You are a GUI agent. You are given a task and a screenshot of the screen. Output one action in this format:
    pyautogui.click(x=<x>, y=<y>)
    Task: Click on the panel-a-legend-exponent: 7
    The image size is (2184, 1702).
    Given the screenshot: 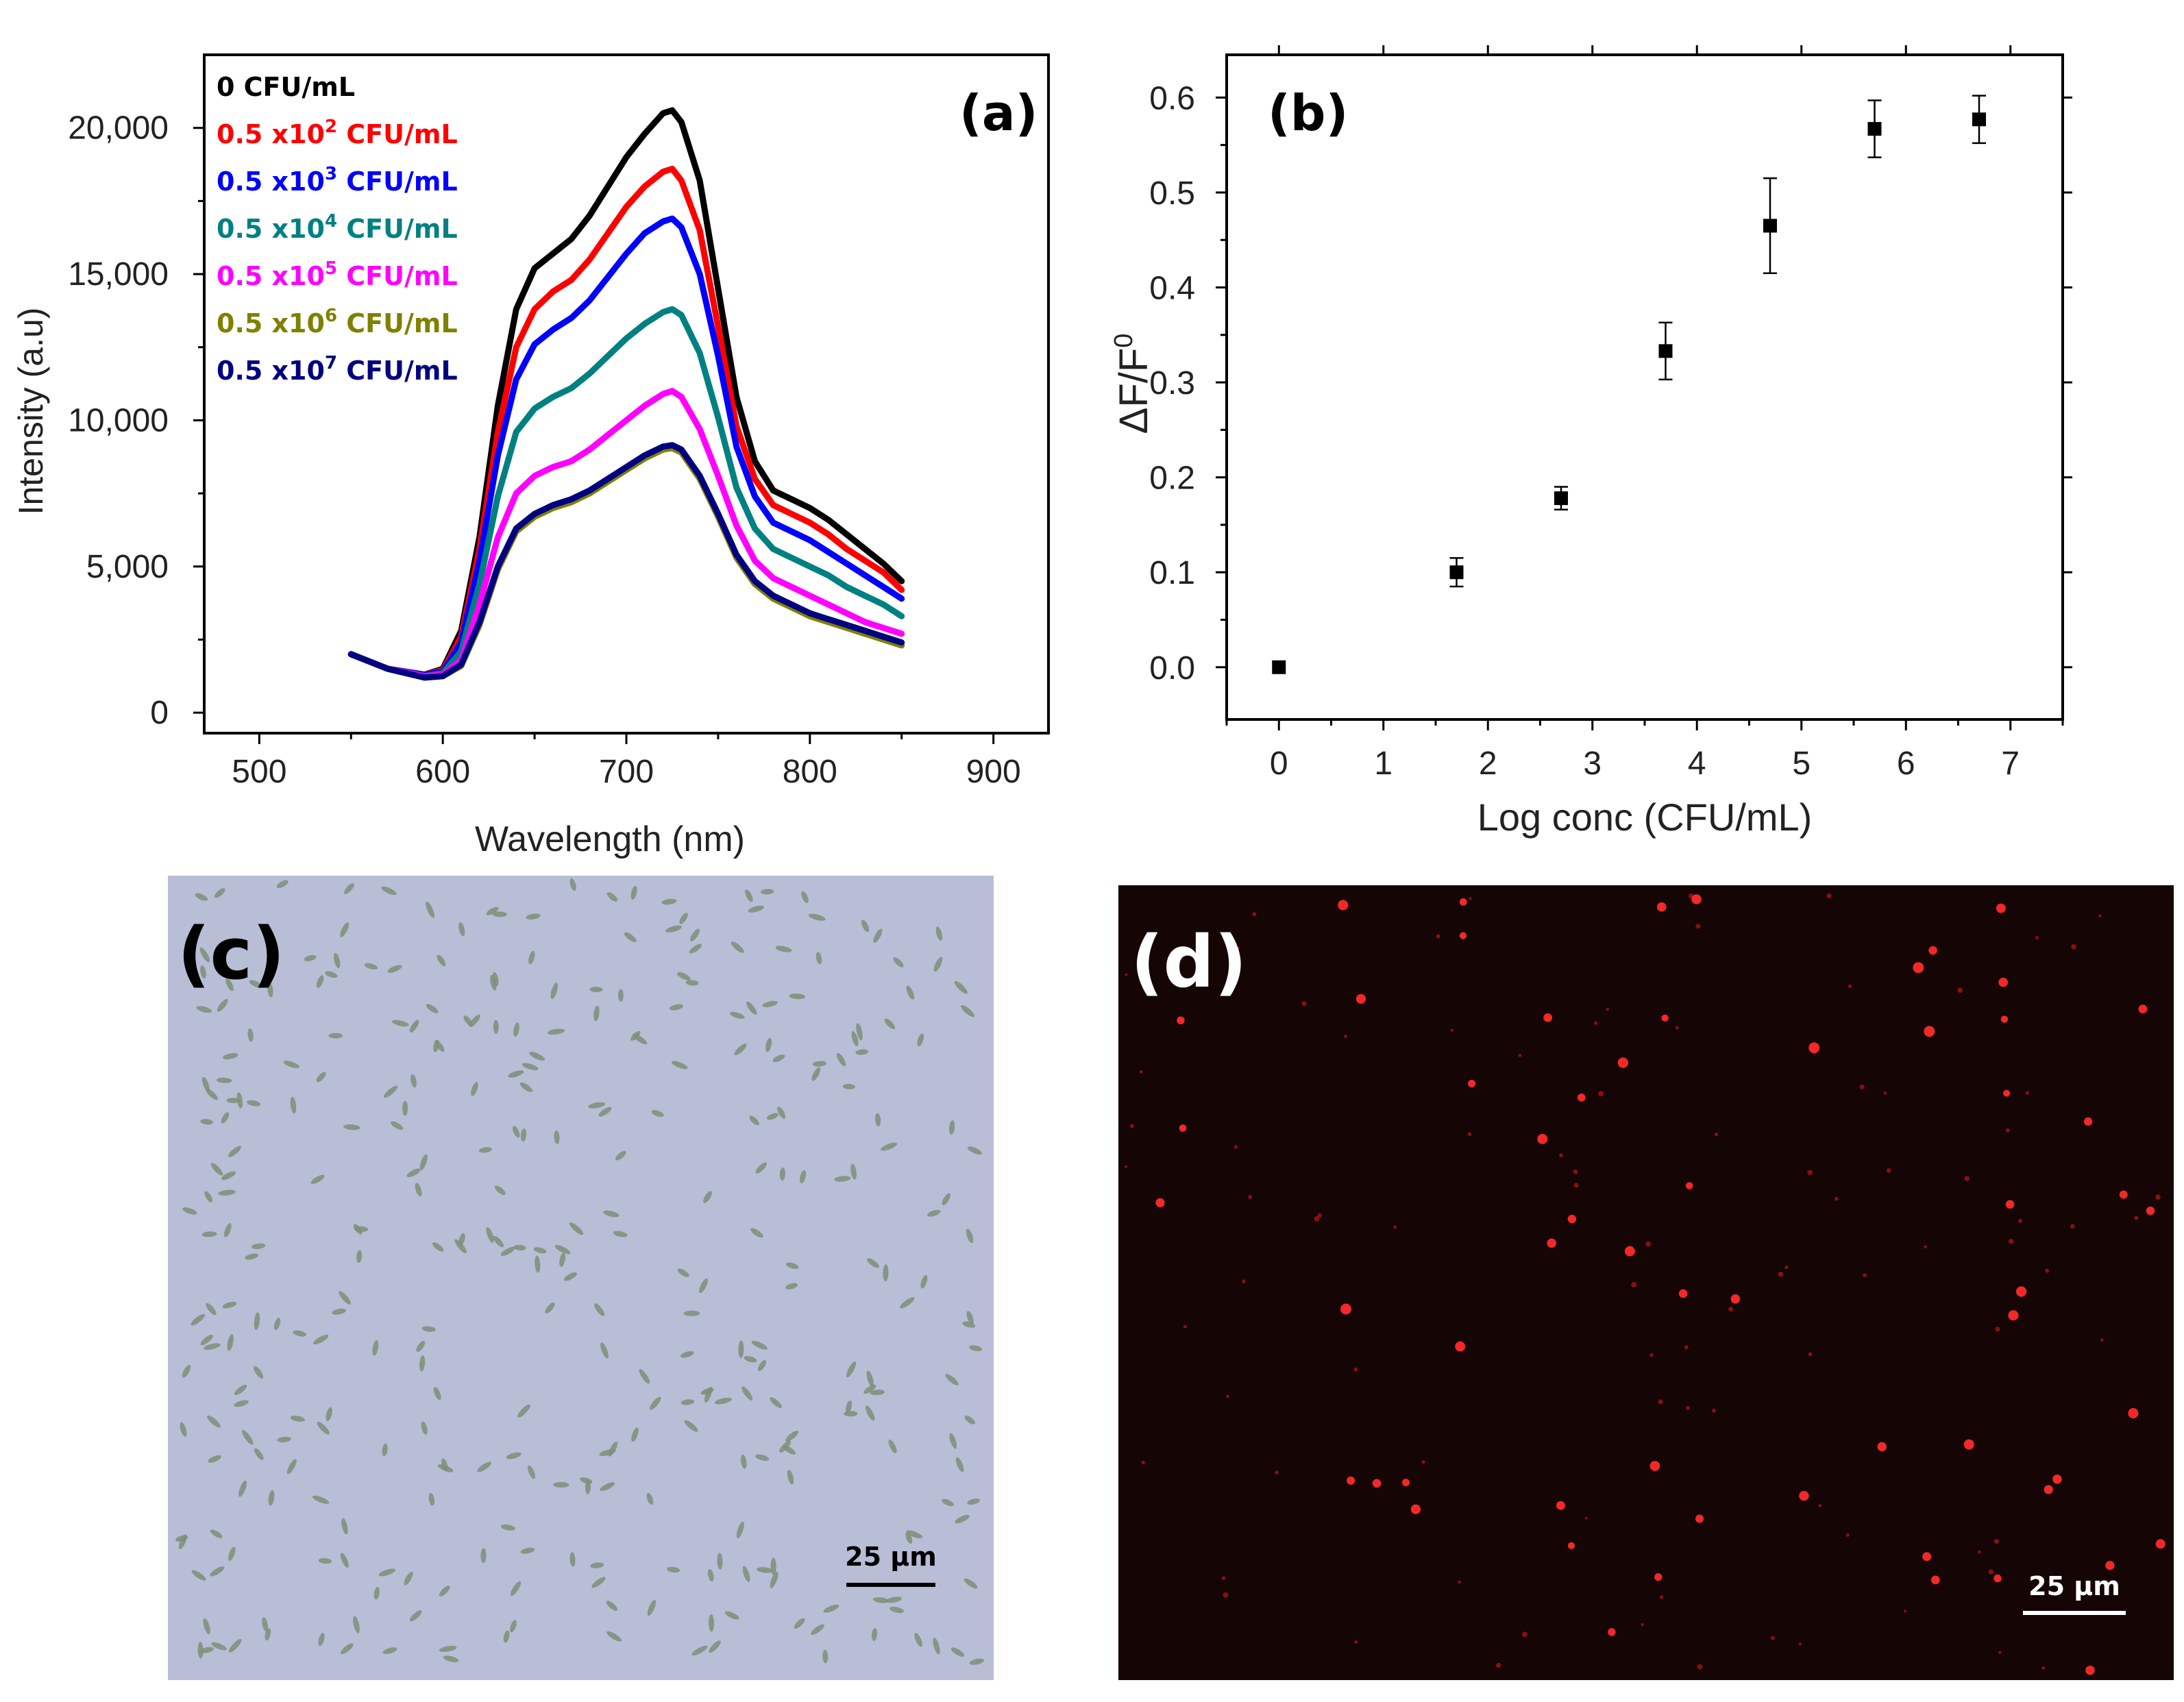 What is the action you would take?
    pyautogui.click(x=331, y=363)
    